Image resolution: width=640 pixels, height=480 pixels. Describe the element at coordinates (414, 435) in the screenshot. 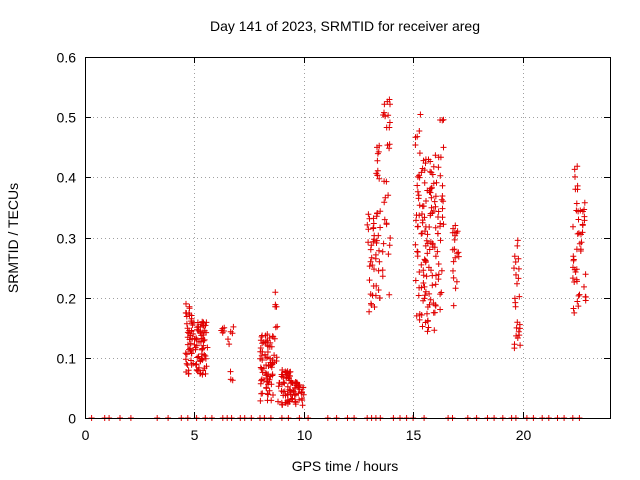

I see `x-tick-label: 15` at that location.